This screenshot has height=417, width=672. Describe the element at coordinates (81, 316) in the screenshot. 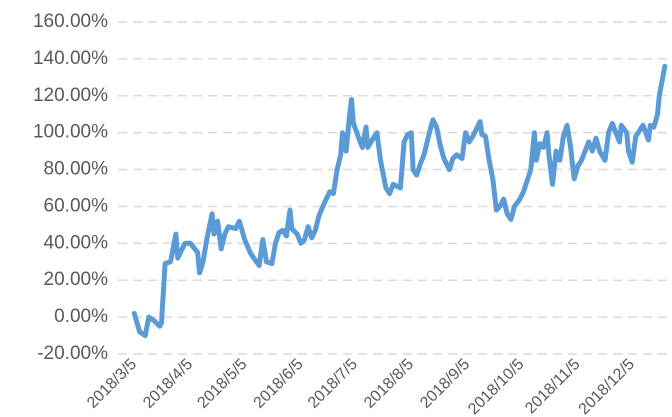

I see `y-tick-label: 0.00%` at that location.